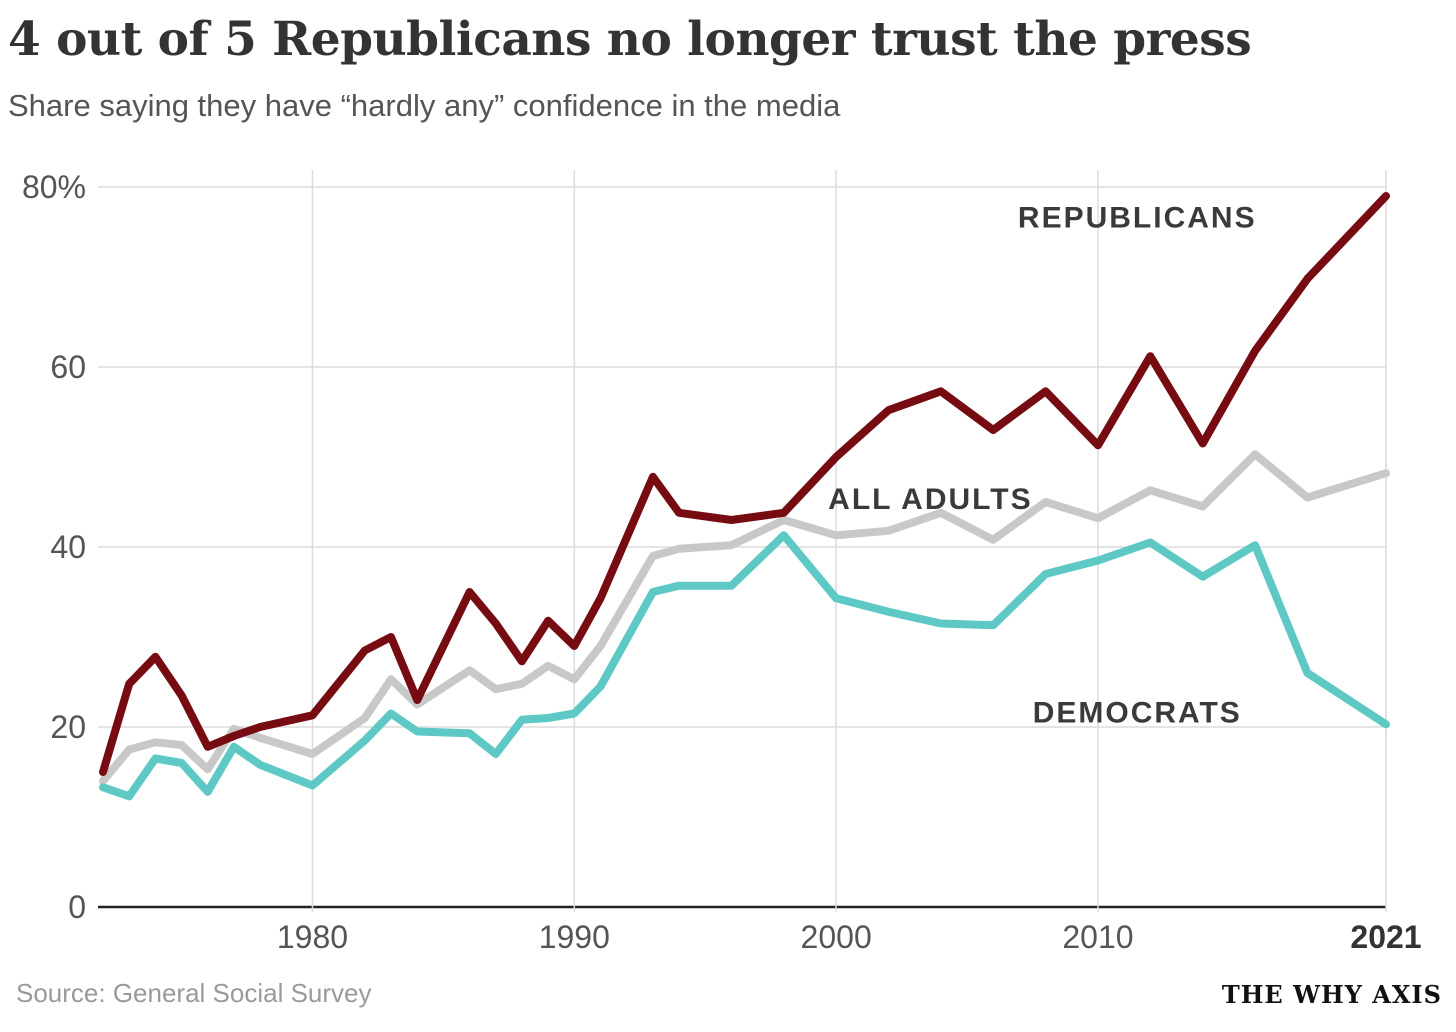  What do you see at coordinates (312, 937) in the screenshot?
I see `x-tick-label: 1980` at bounding box center [312, 937].